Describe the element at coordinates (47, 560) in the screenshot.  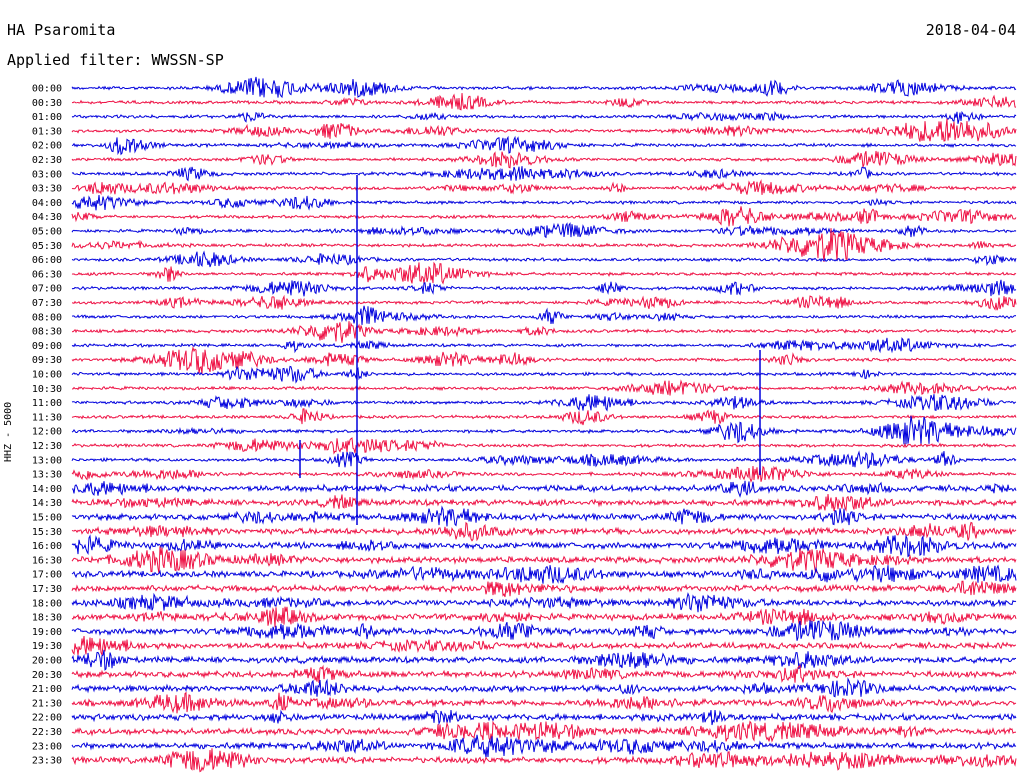
I see `time-tick-label: 16:30` at that location.